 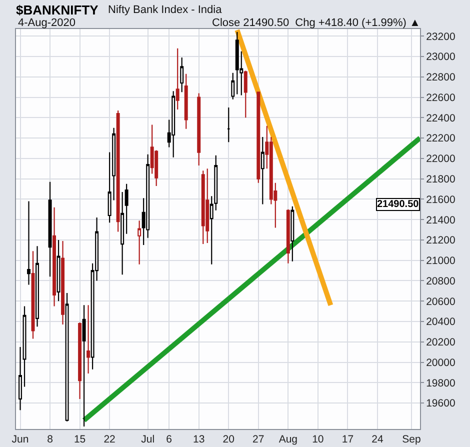 What do you see at coordinates (441, 240) in the screenshot?
I see `y-tick-label: 21200` at bounding box center [441, 240].